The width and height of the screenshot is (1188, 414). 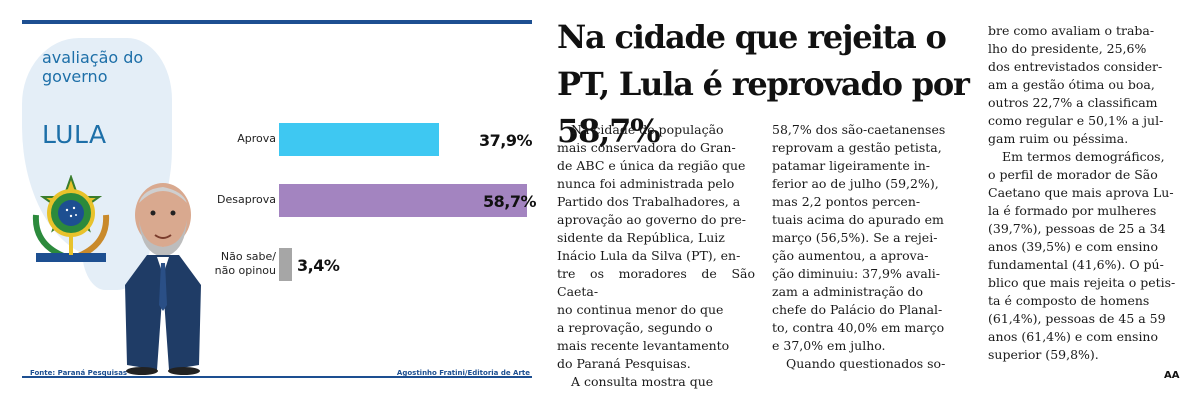 I want to click on lula-caricature-image, so click(x=163, y=279).